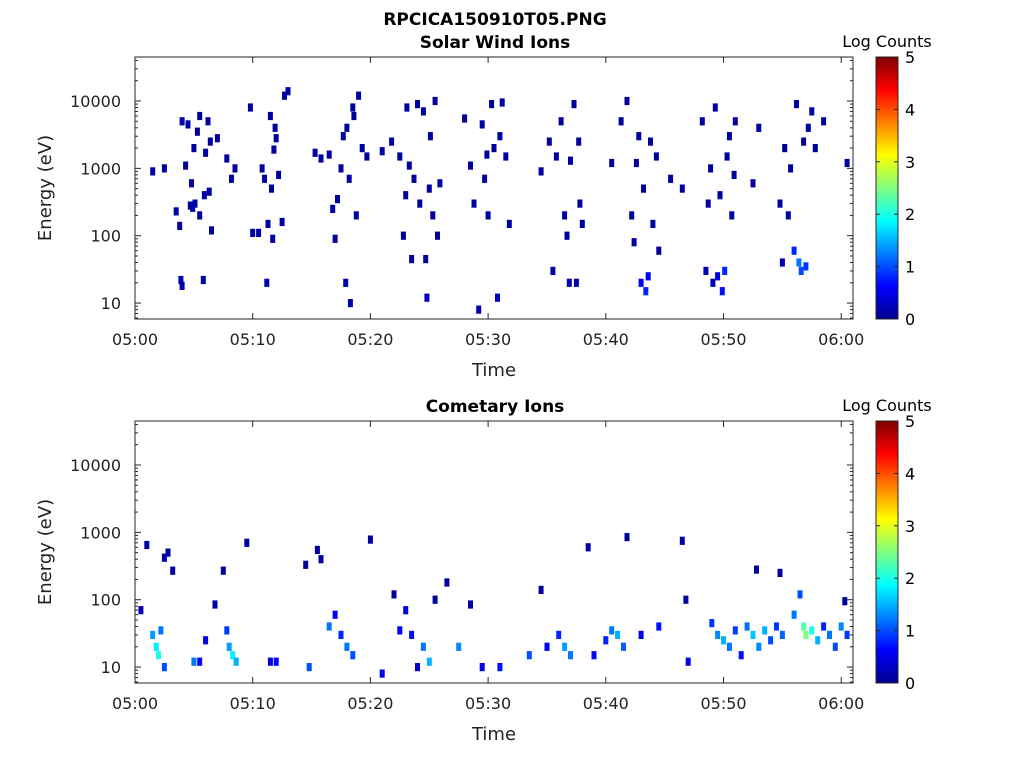 This screenshot has height=768, width=1024. What do you see at coordinates (887, 552) in the screenshot?
I see `colorbar` at bounding box center [887, 552].